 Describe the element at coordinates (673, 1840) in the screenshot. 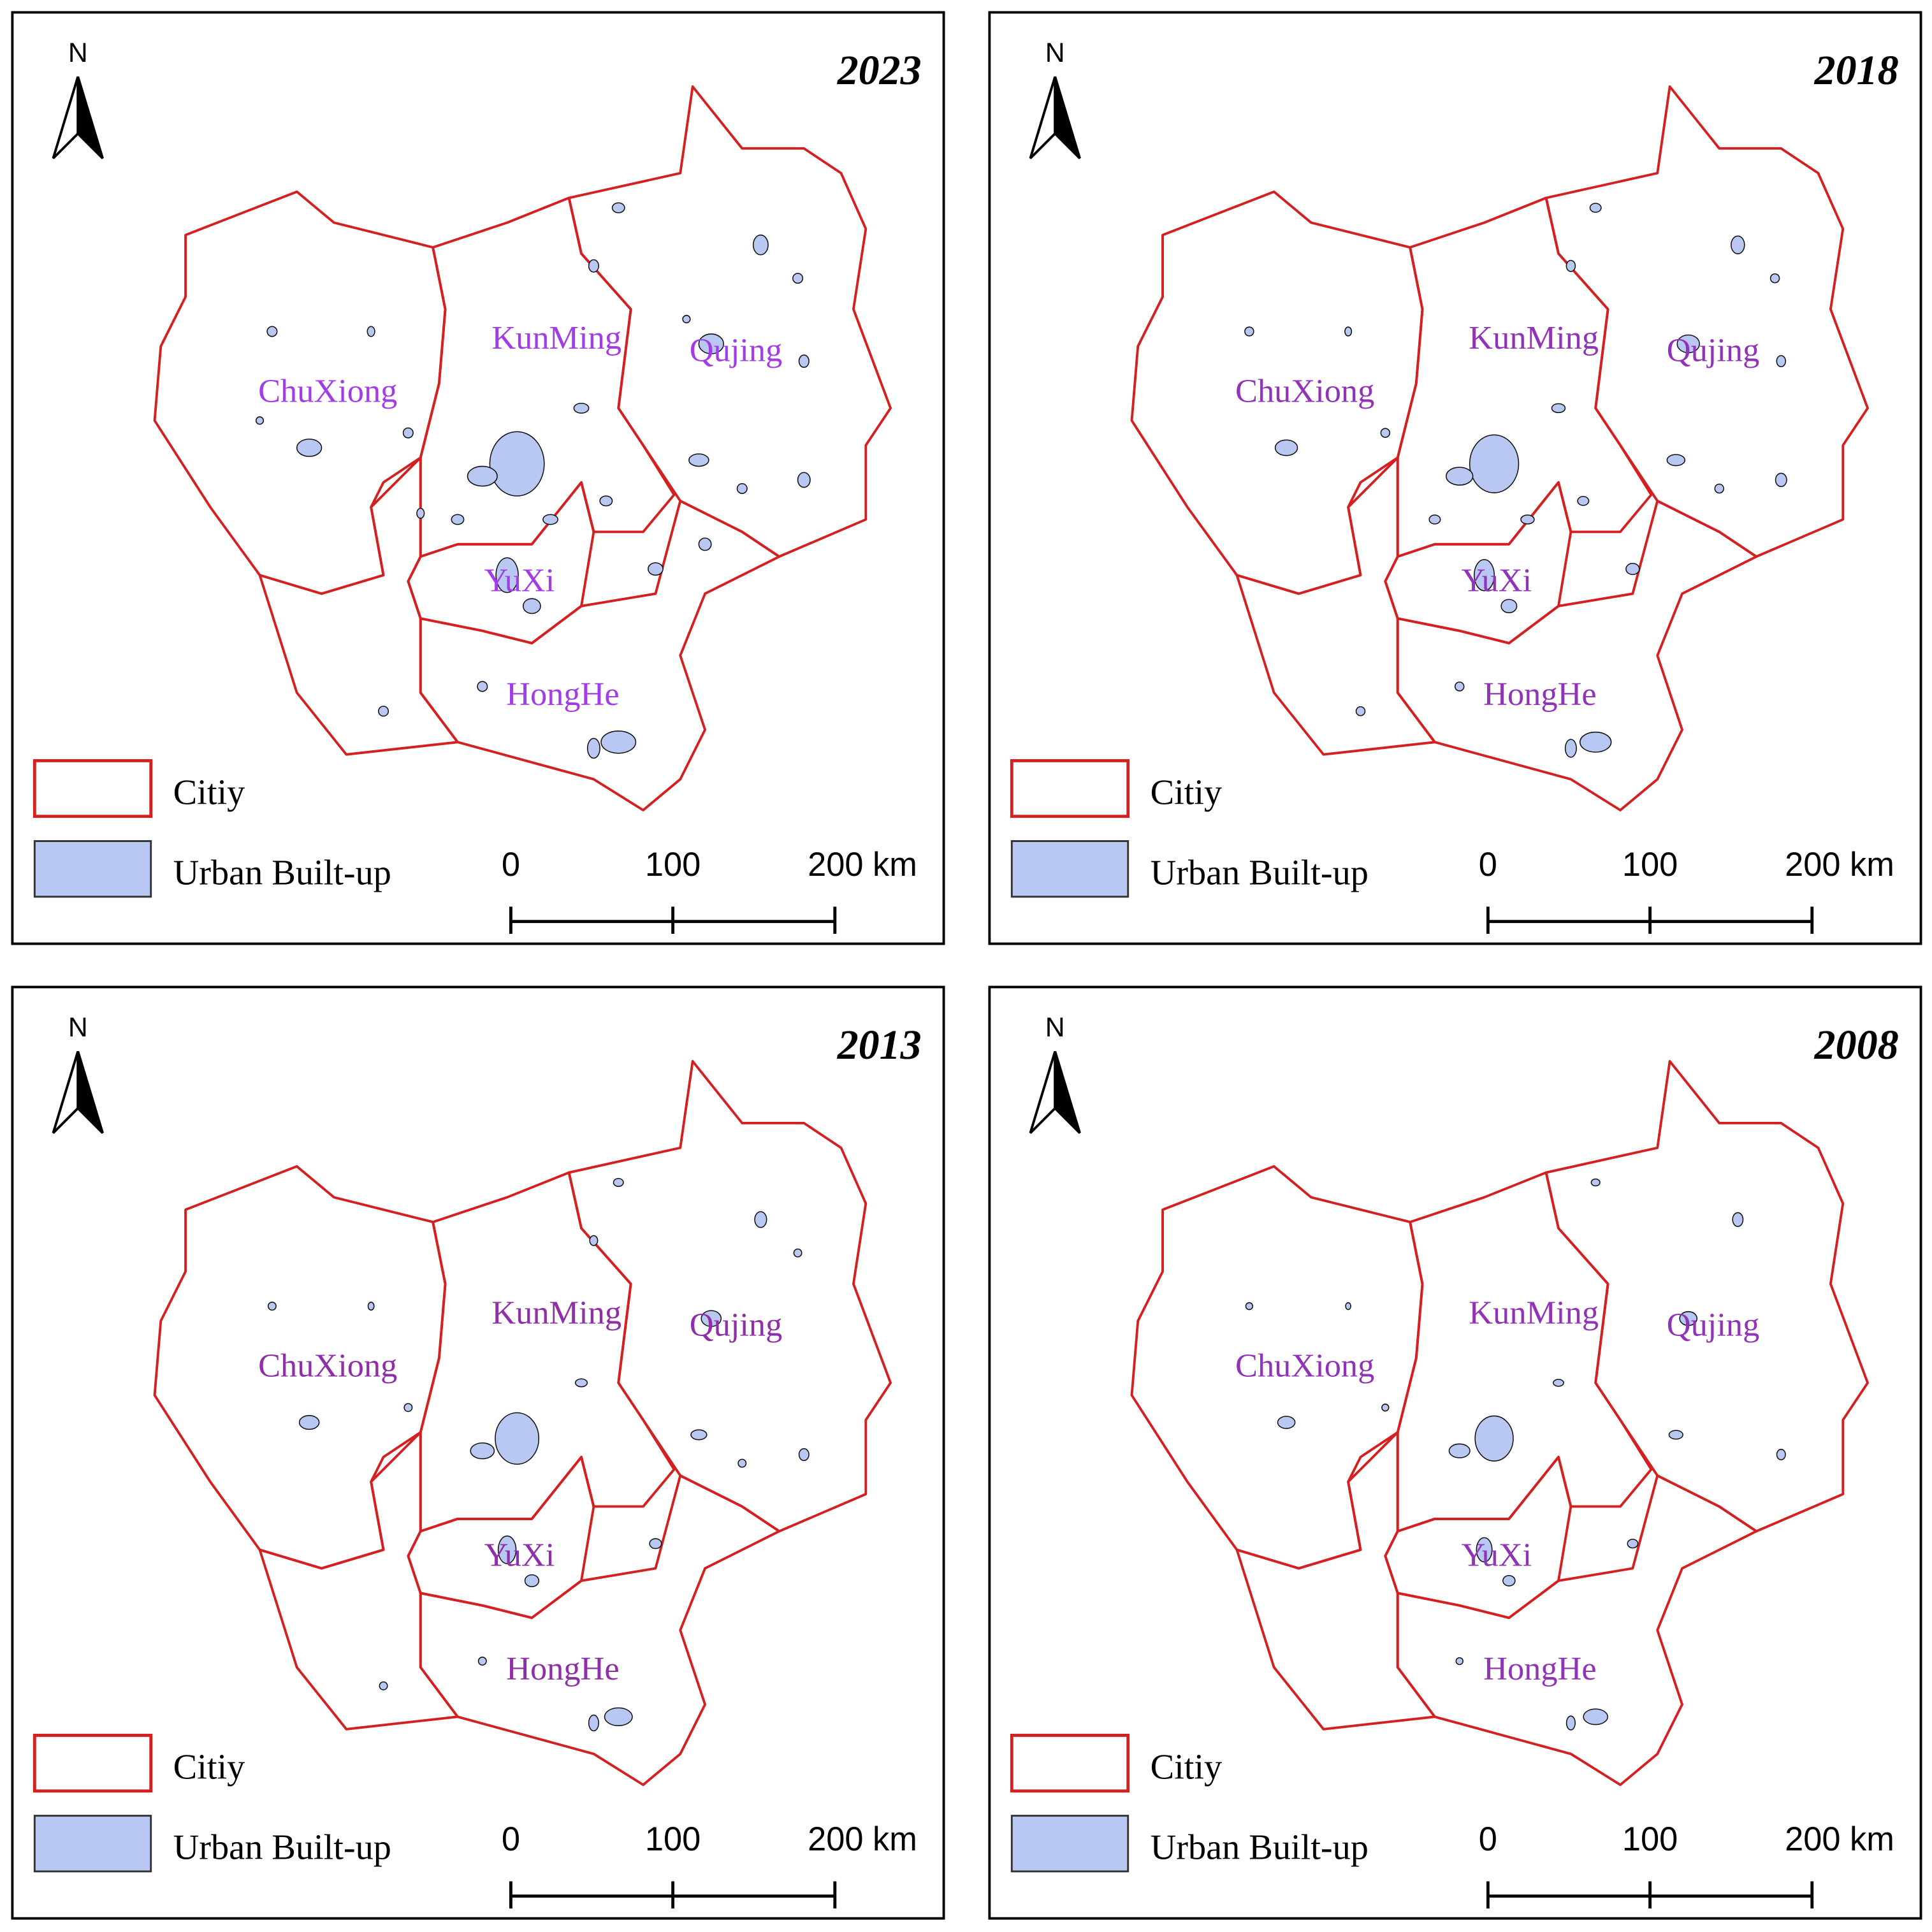

I see `scale-label: 100` at that location.